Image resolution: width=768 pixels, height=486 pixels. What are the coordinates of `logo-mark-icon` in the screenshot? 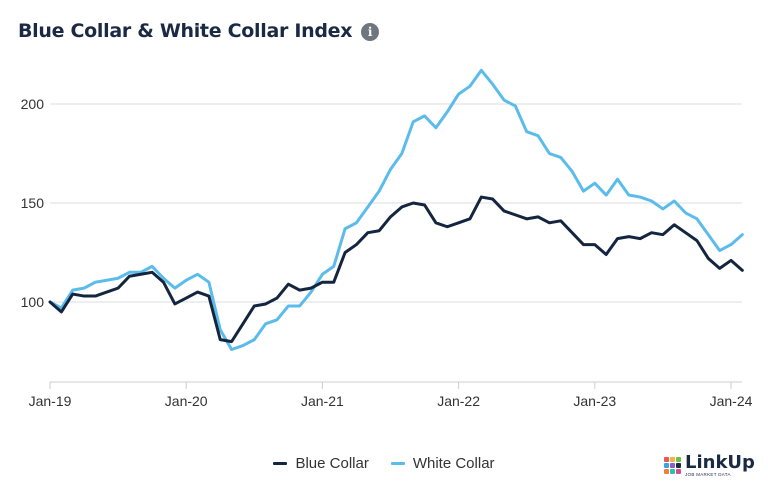 It's located at (672, 466).